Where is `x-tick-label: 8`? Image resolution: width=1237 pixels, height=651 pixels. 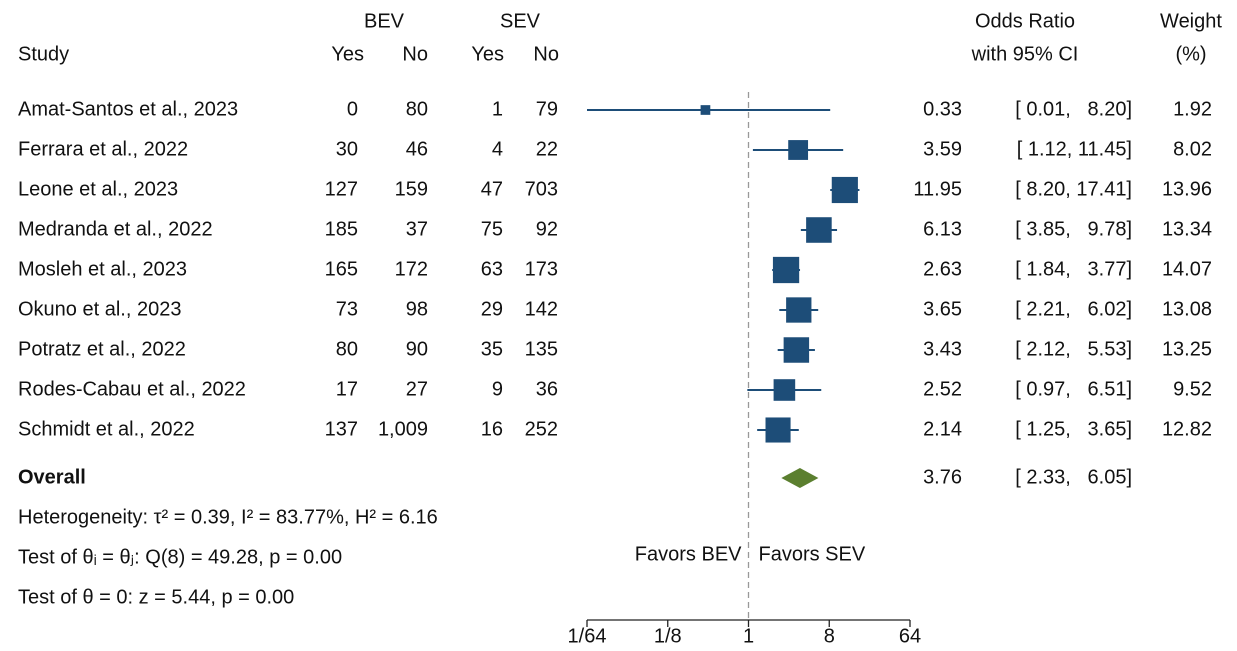
x-tick-label: 8 is located at coordinates (829, 636).